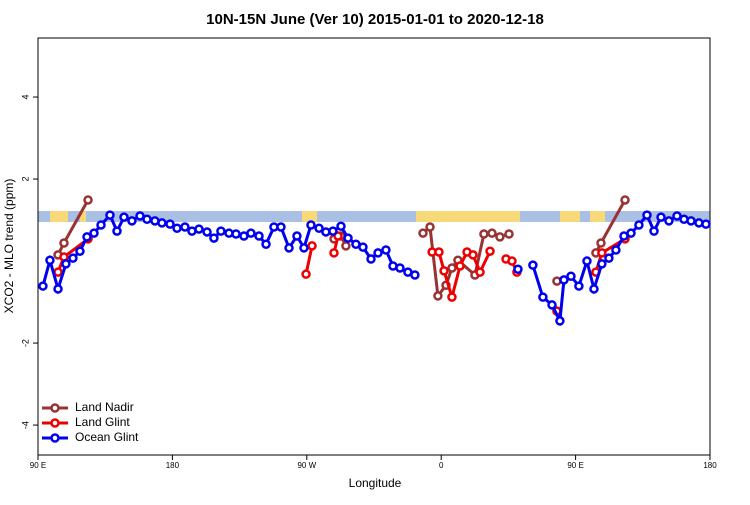 The width and height of the screenshot is (750, 505). What do you see at coordinates (710, 465) in the screenshot?
I see `x-tick-label: 180` at bounding box center [710, 465].